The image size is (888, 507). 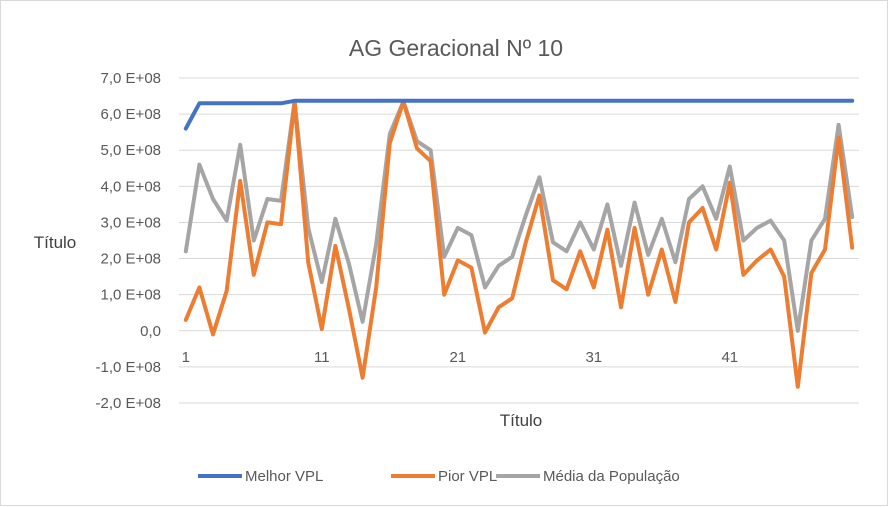 What do you see at coordinates (611, 476) in the screenshot?
I see `legend-label: Média da População` at bounding box center [611, 476].